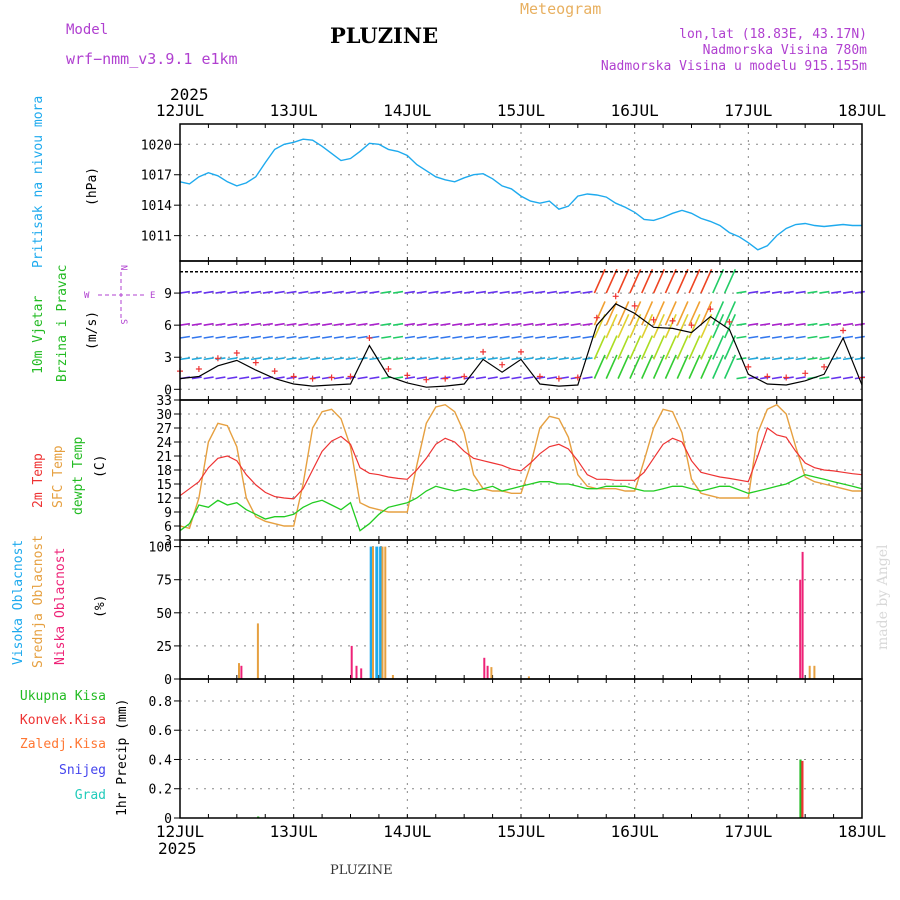  What do you see at coordinates (521, 609) in the screenshot?
I see `cloud-panel-frame` at bounding box center [521, 609].